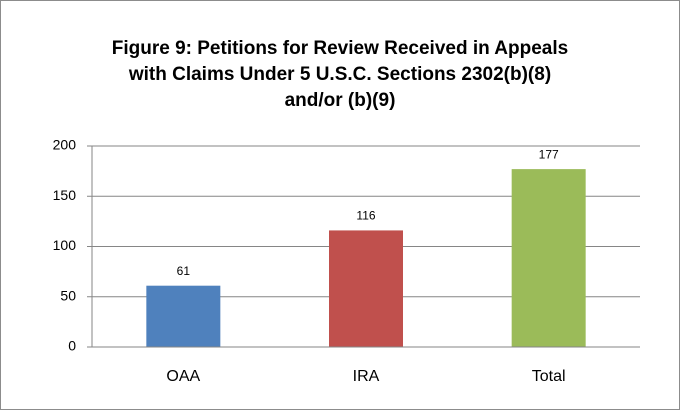  What do you see at coordinates (184, 271) in the screenshot?
I see `data-label: 61` at bounding box center [184, 271].